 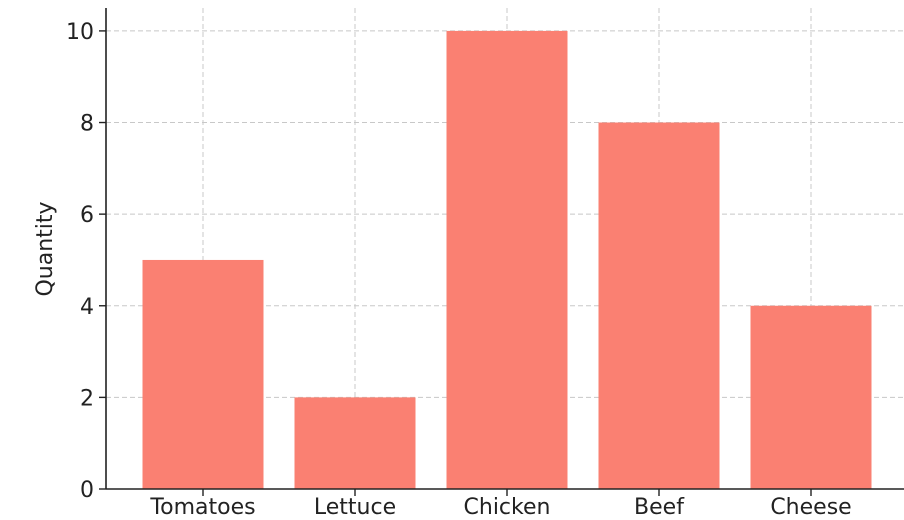 What do you see at coordinates (80, 32) in the screenshot?
I see `y-tick-label: 10` at bounding box center [80, 32].